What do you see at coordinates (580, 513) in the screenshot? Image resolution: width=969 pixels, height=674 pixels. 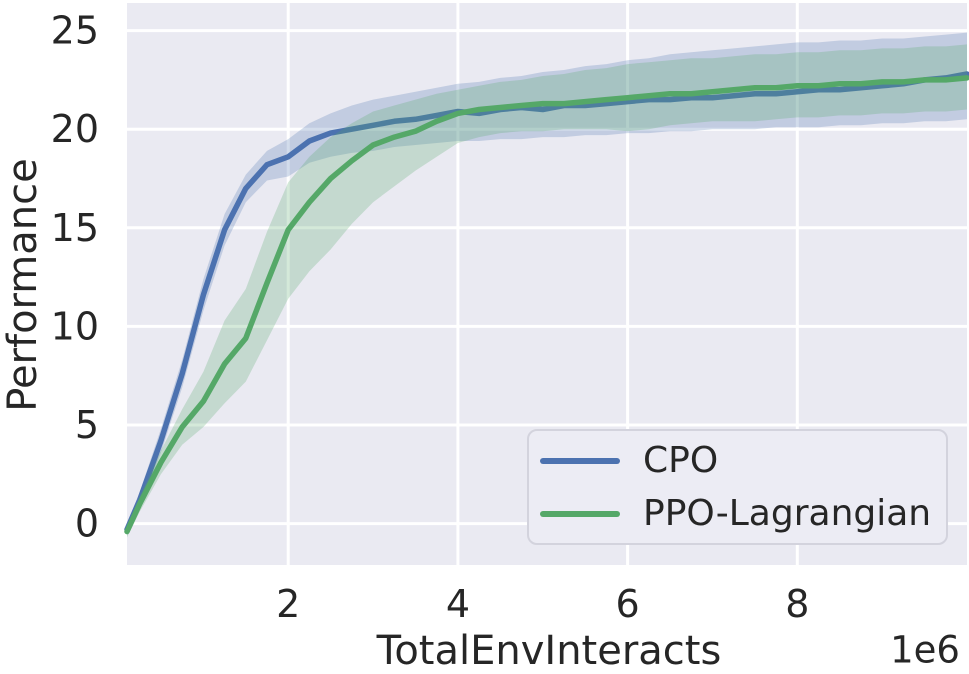 I see `legend-swatch-ppo-lagrangian` at bounding box center [580, 513].